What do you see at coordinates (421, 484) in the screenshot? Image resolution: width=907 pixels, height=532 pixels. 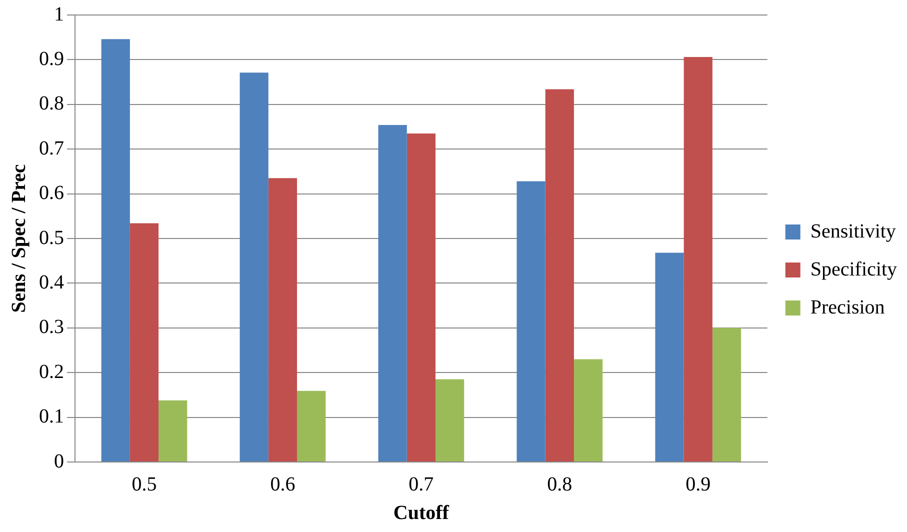 I see `x-tick-label: 0.7` at bounding box center [421, 484].